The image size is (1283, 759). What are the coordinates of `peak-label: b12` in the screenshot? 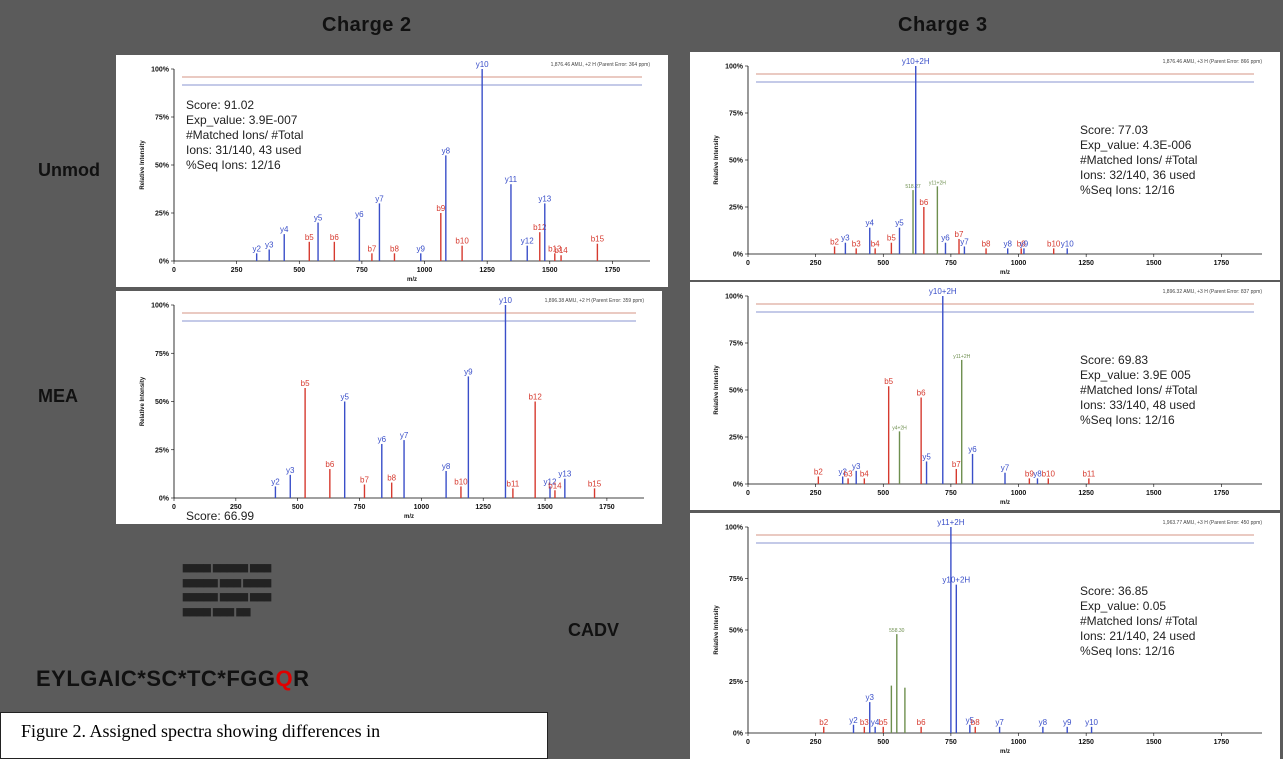 It's located at (540, 227).